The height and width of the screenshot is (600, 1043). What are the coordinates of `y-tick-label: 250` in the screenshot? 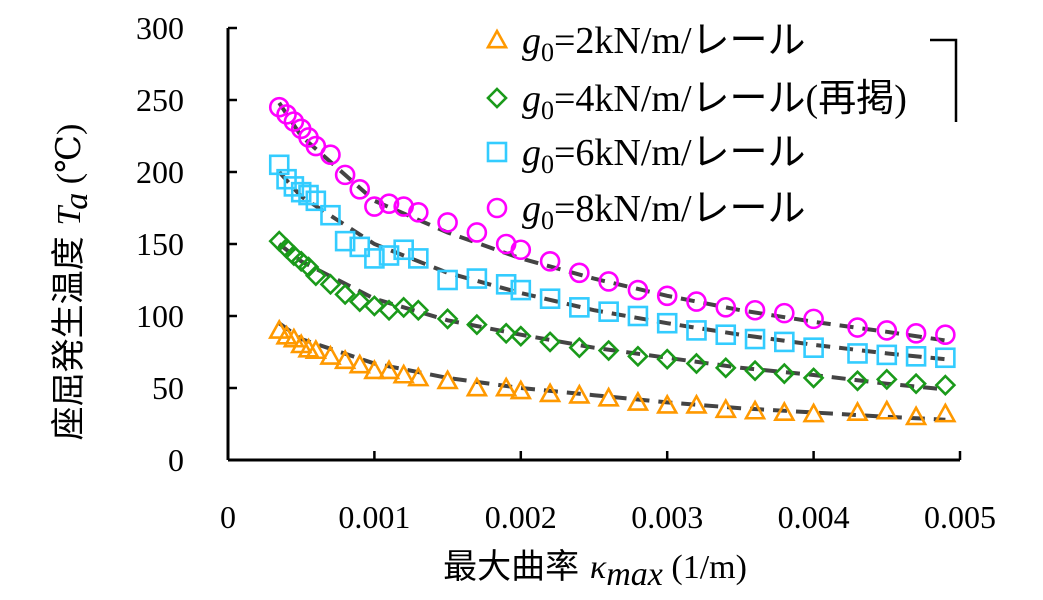 It's located at (160, 100).